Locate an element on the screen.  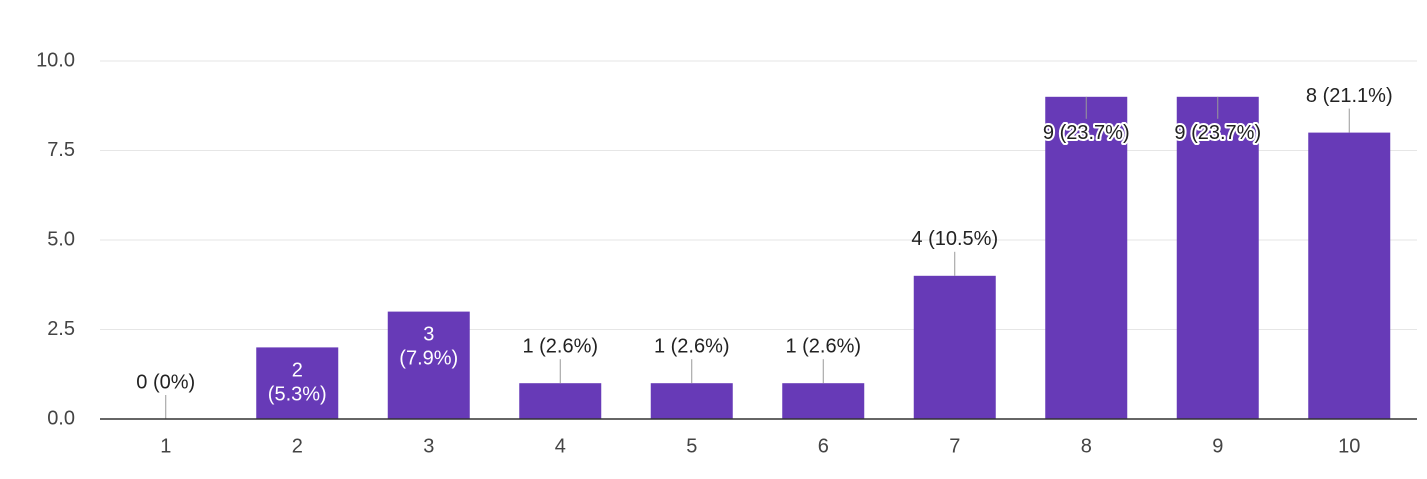
x-tick-label: 7 is located at coordinates (954, 446).